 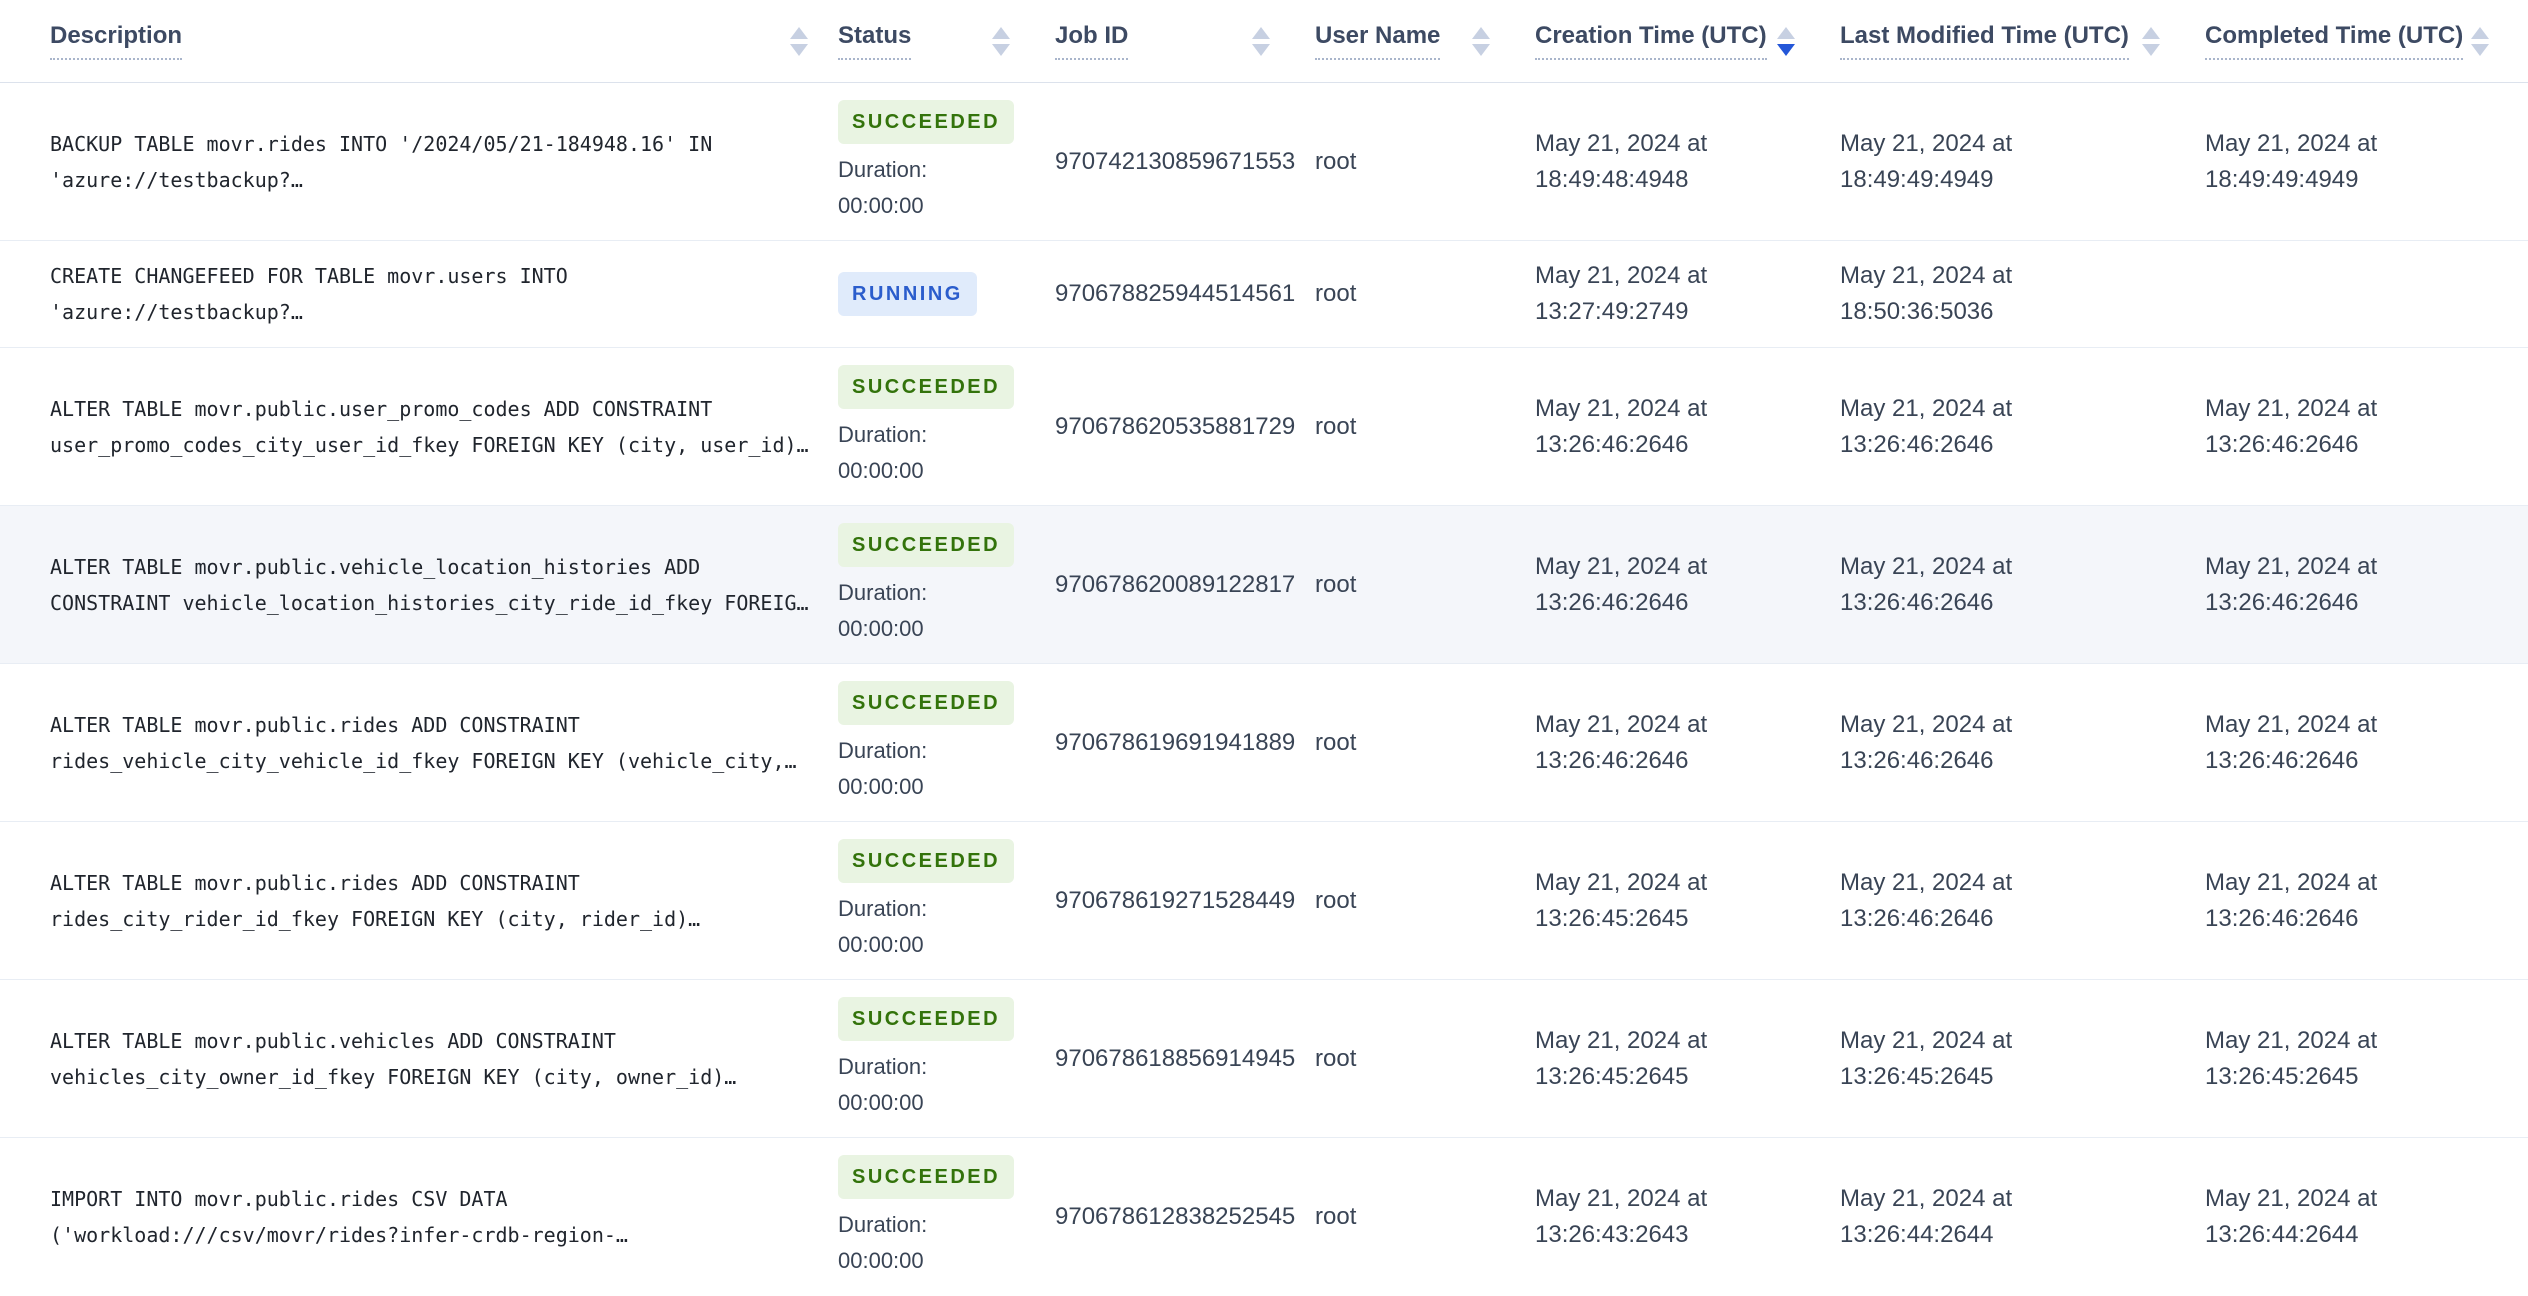 I want to click on creation-time-cell: May 21, 2024 at 13:26:43:2643, so click(x=1687, y=1216).